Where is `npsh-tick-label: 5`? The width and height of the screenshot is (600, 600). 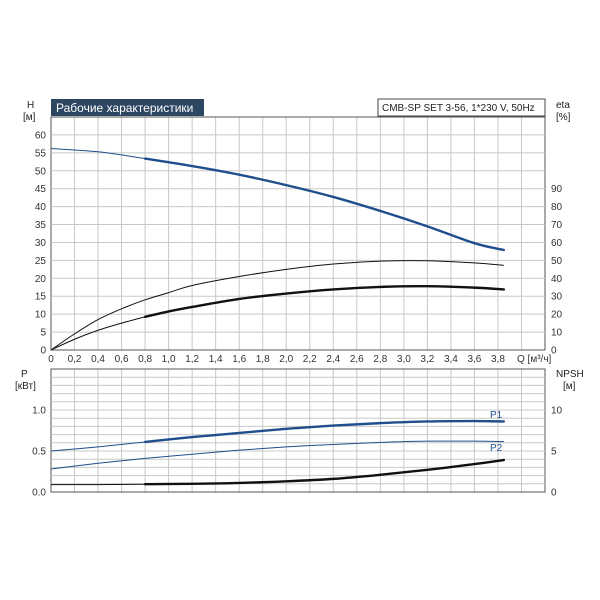 npsh-tick-label: 5 is located at coordinates (554, 452).